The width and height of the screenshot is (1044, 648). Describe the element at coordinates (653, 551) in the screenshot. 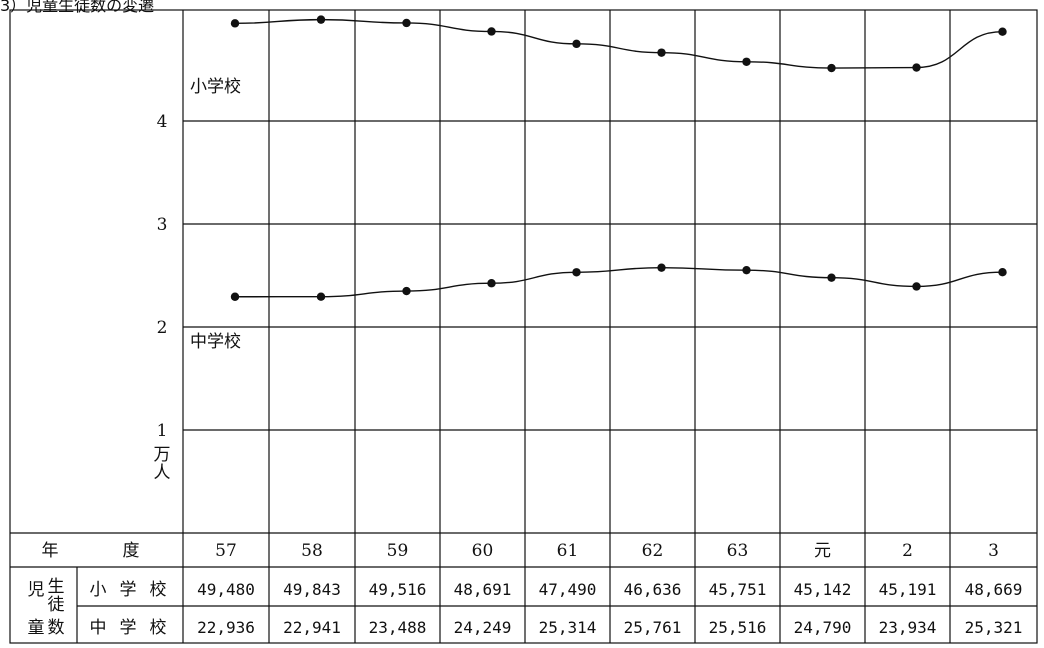

I see `x-tick-label: 62` at that location.